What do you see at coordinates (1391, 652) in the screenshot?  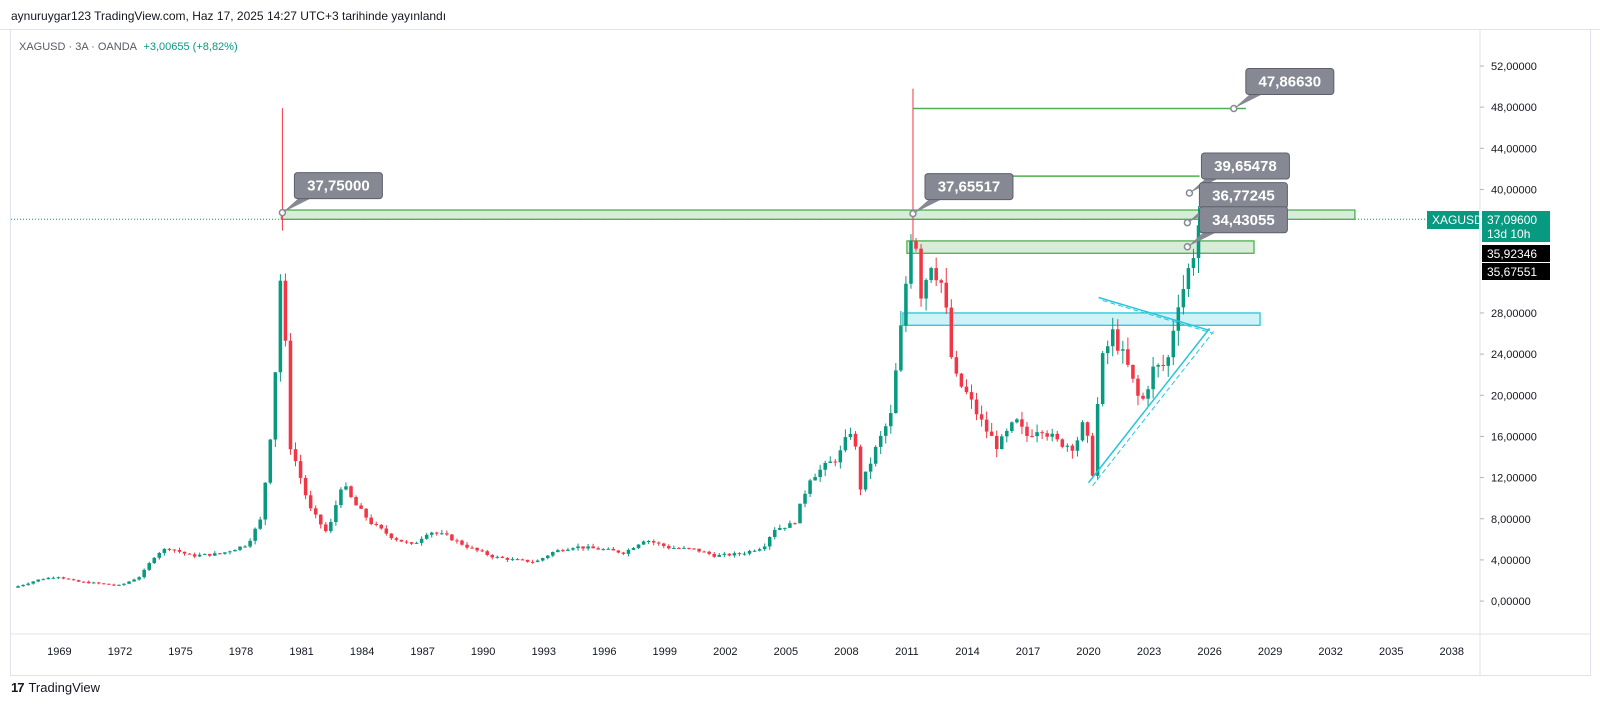 I see `x-tick-label: 2035` at bounding box center [1391, 652].